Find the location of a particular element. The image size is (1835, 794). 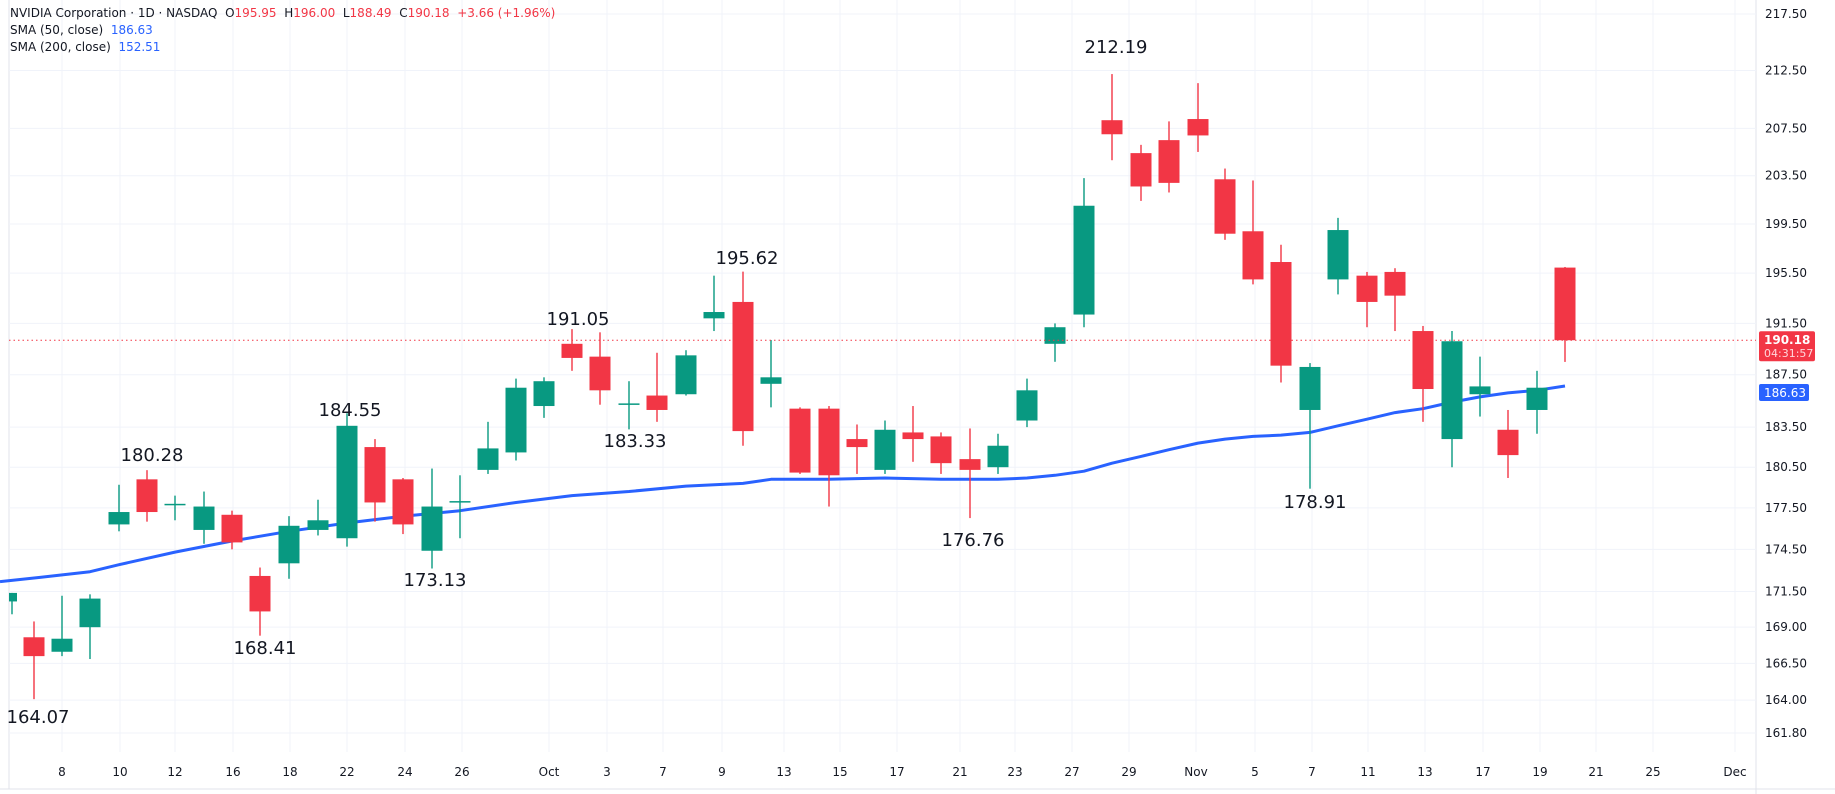

time-tick-label: Oct is located at coordinates (549, 772).